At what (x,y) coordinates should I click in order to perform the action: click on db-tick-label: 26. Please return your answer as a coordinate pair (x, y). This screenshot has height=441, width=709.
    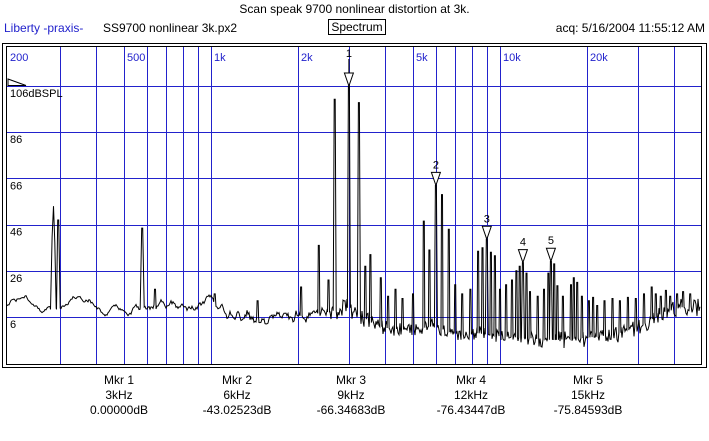
    Looking at the image, I should click on (16, 279).